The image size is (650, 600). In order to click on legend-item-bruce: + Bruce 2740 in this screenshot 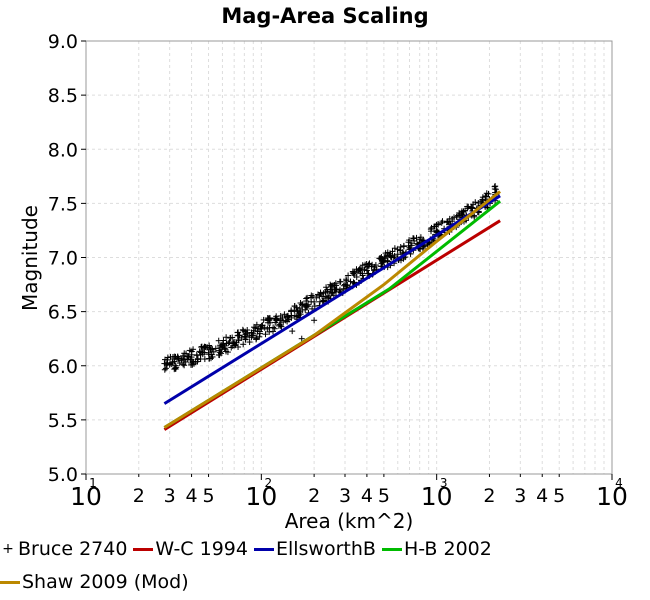, I will do `click(63, 549)`.